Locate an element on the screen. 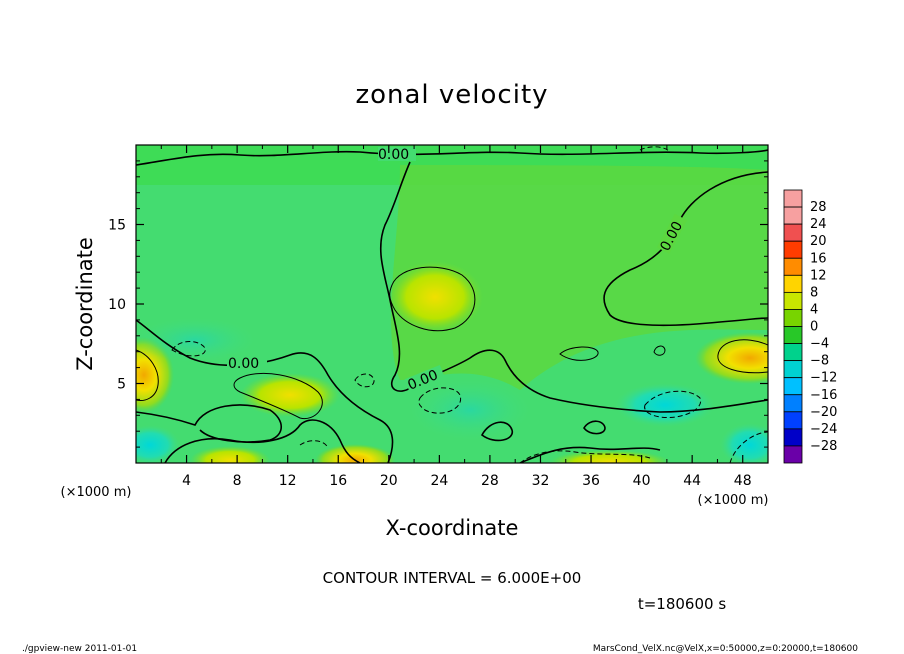 This screenshot has height=654, width=904. colorbar-label: −4 is located at coordinates (819, 344).